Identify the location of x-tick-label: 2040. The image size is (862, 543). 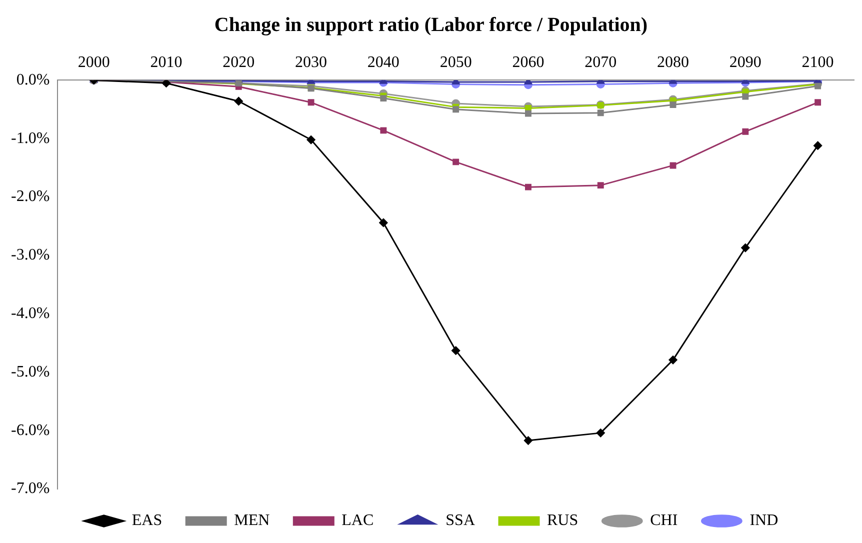
(383, 62).